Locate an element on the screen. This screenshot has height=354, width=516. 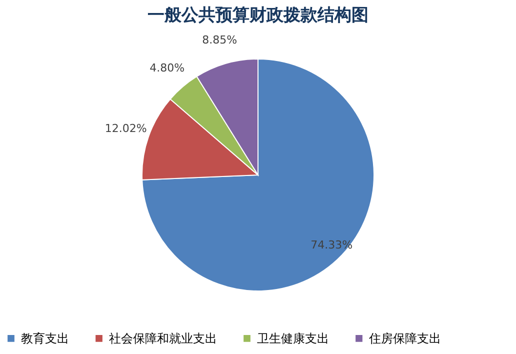
data-label: 4.80% is located at coordinates (167, 68).